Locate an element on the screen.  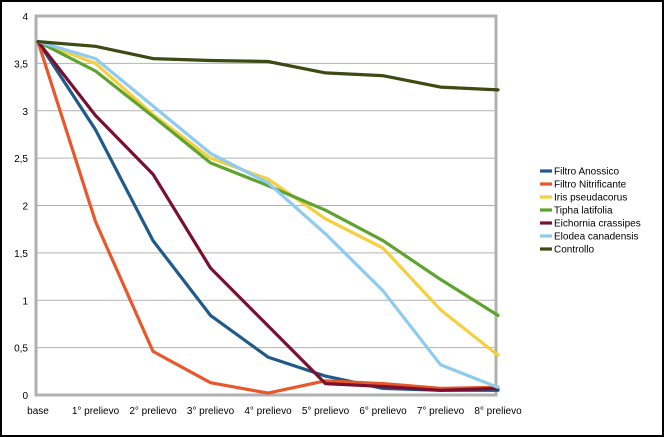
y-tick-label: 1 is located at coordinates (25, 301).